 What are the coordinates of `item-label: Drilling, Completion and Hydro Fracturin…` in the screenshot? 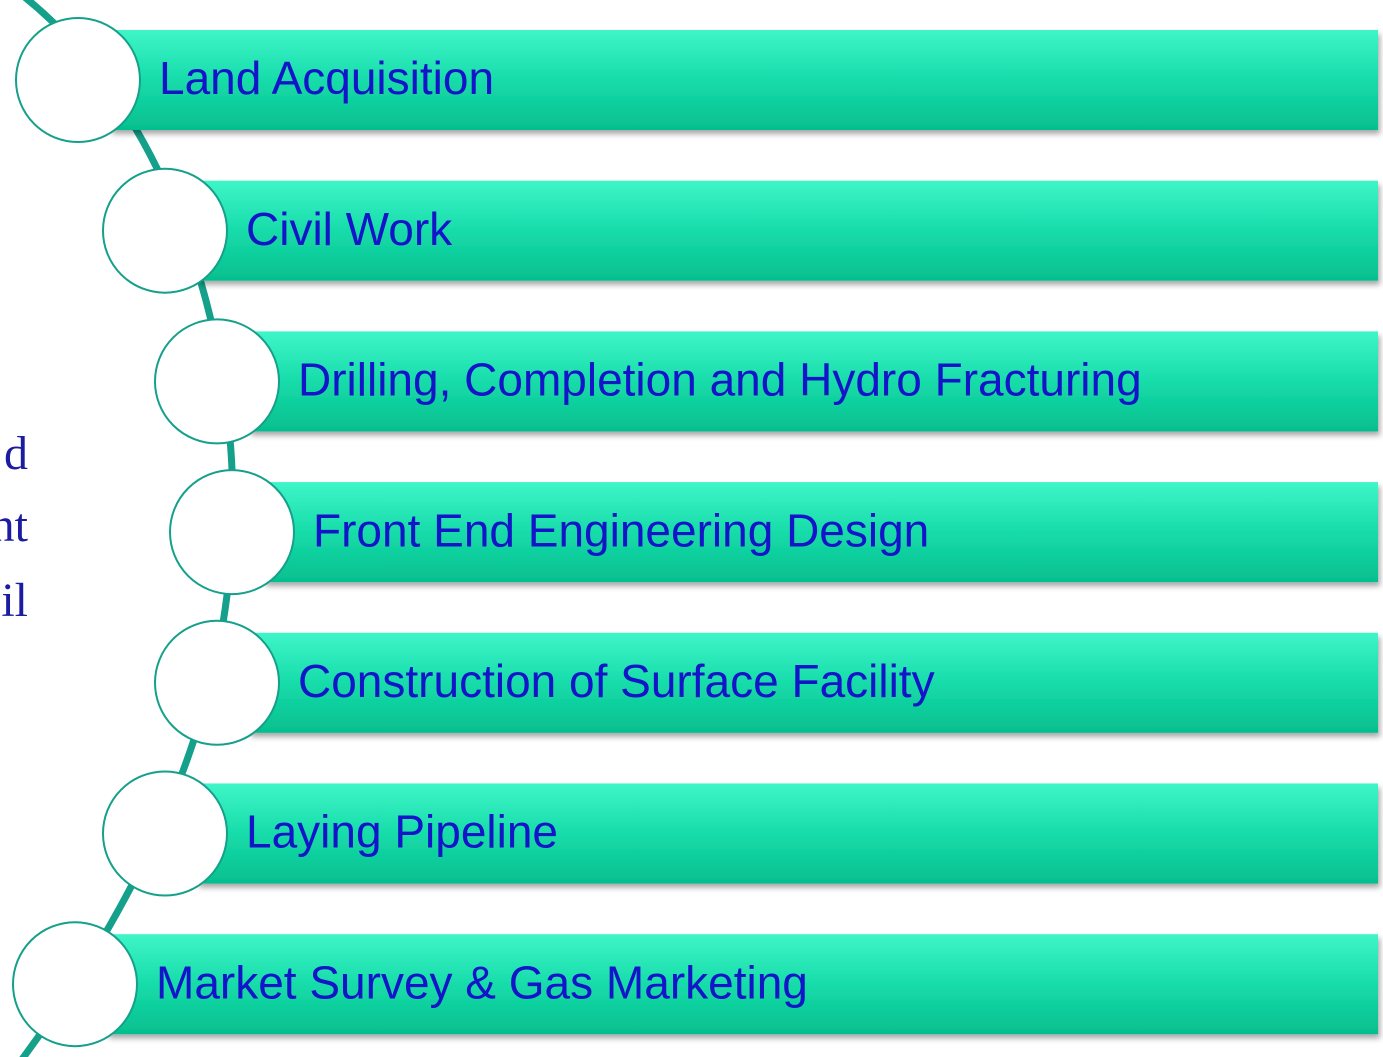 It's located at (720, 380).